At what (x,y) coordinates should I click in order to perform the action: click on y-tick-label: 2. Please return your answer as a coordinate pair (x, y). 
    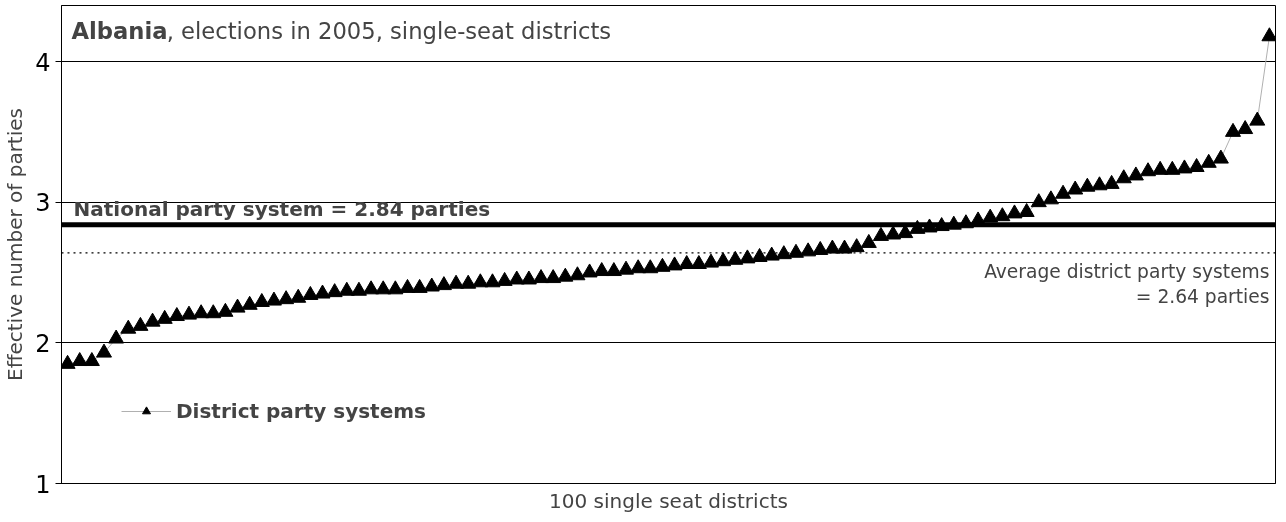
    Looking at the image, I should click on (43, 343).